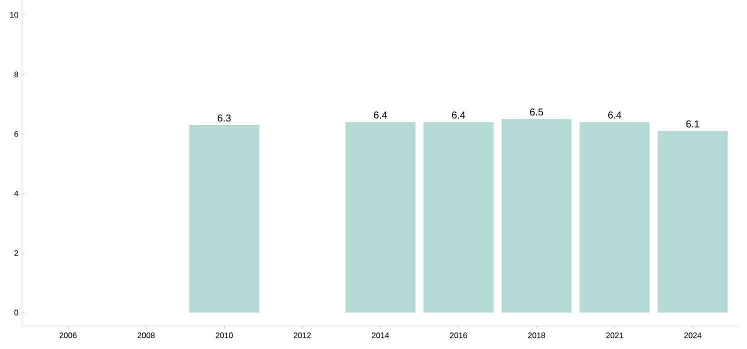  Describe the element at coordinates (224, 118) in the screenshot. I see `data-label: 6.3` at that location.